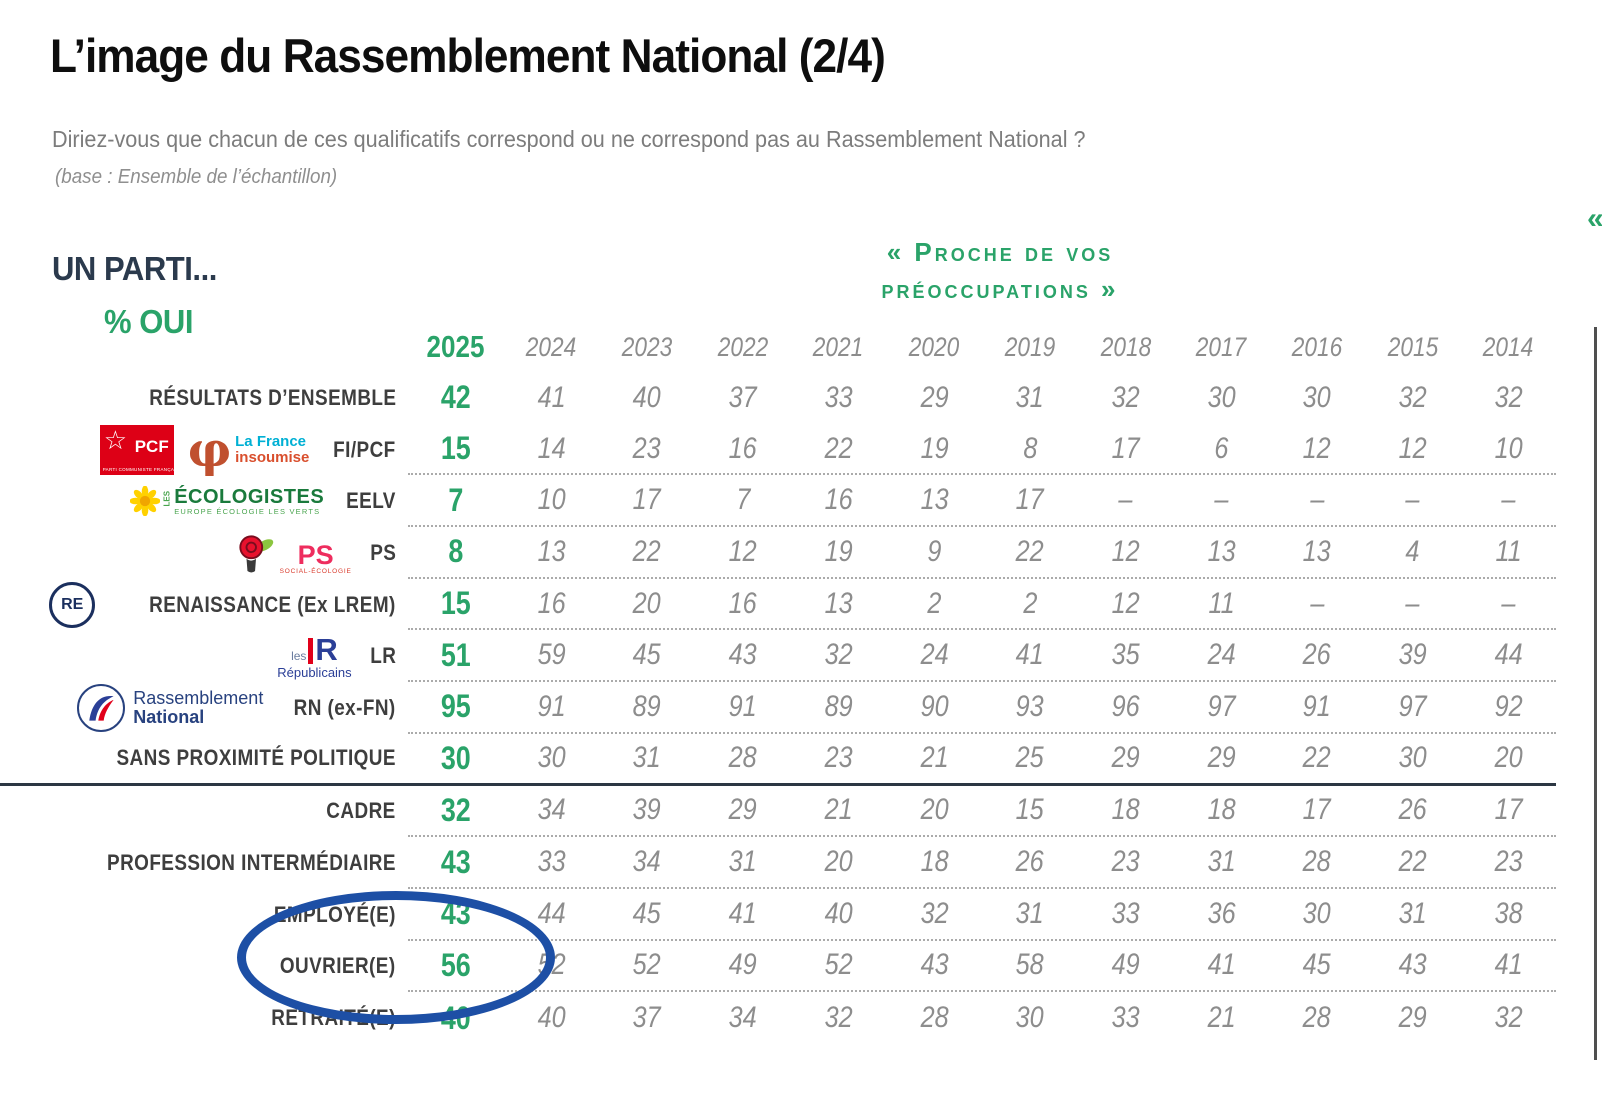 Image resolution: width=1602 pixels, height=1112 pixels. Describe the element at coordinates (248, 449) in the screenshot. I see `lfi-logo: φ La France insoumise` at that location.